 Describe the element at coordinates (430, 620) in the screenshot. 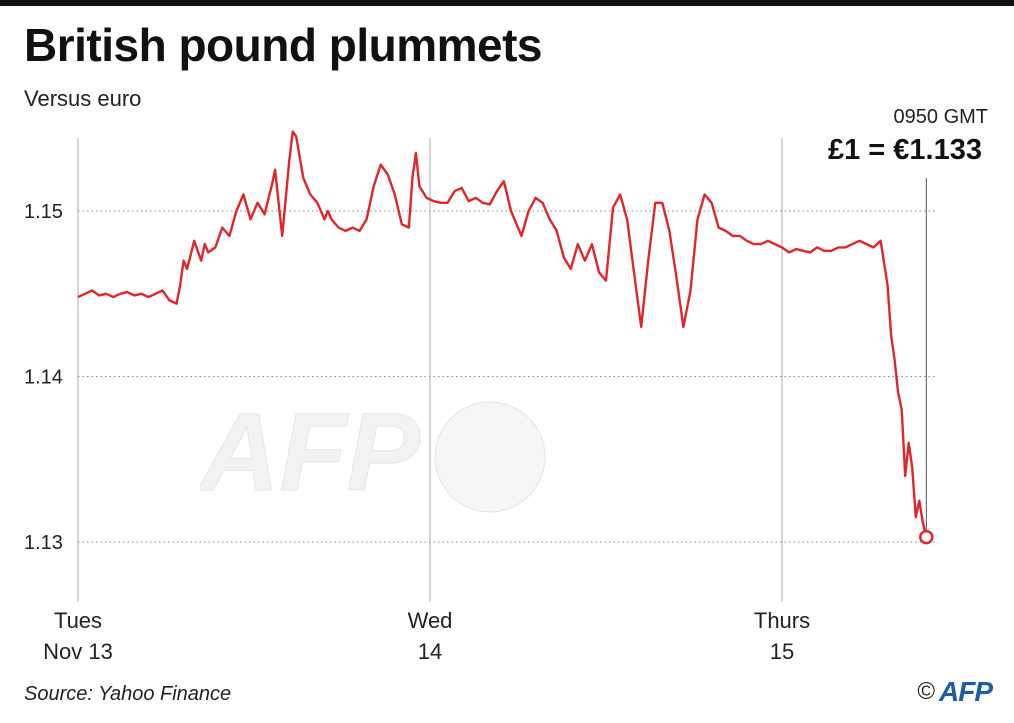

I see `x-tick-label-1: Wed` at that location.